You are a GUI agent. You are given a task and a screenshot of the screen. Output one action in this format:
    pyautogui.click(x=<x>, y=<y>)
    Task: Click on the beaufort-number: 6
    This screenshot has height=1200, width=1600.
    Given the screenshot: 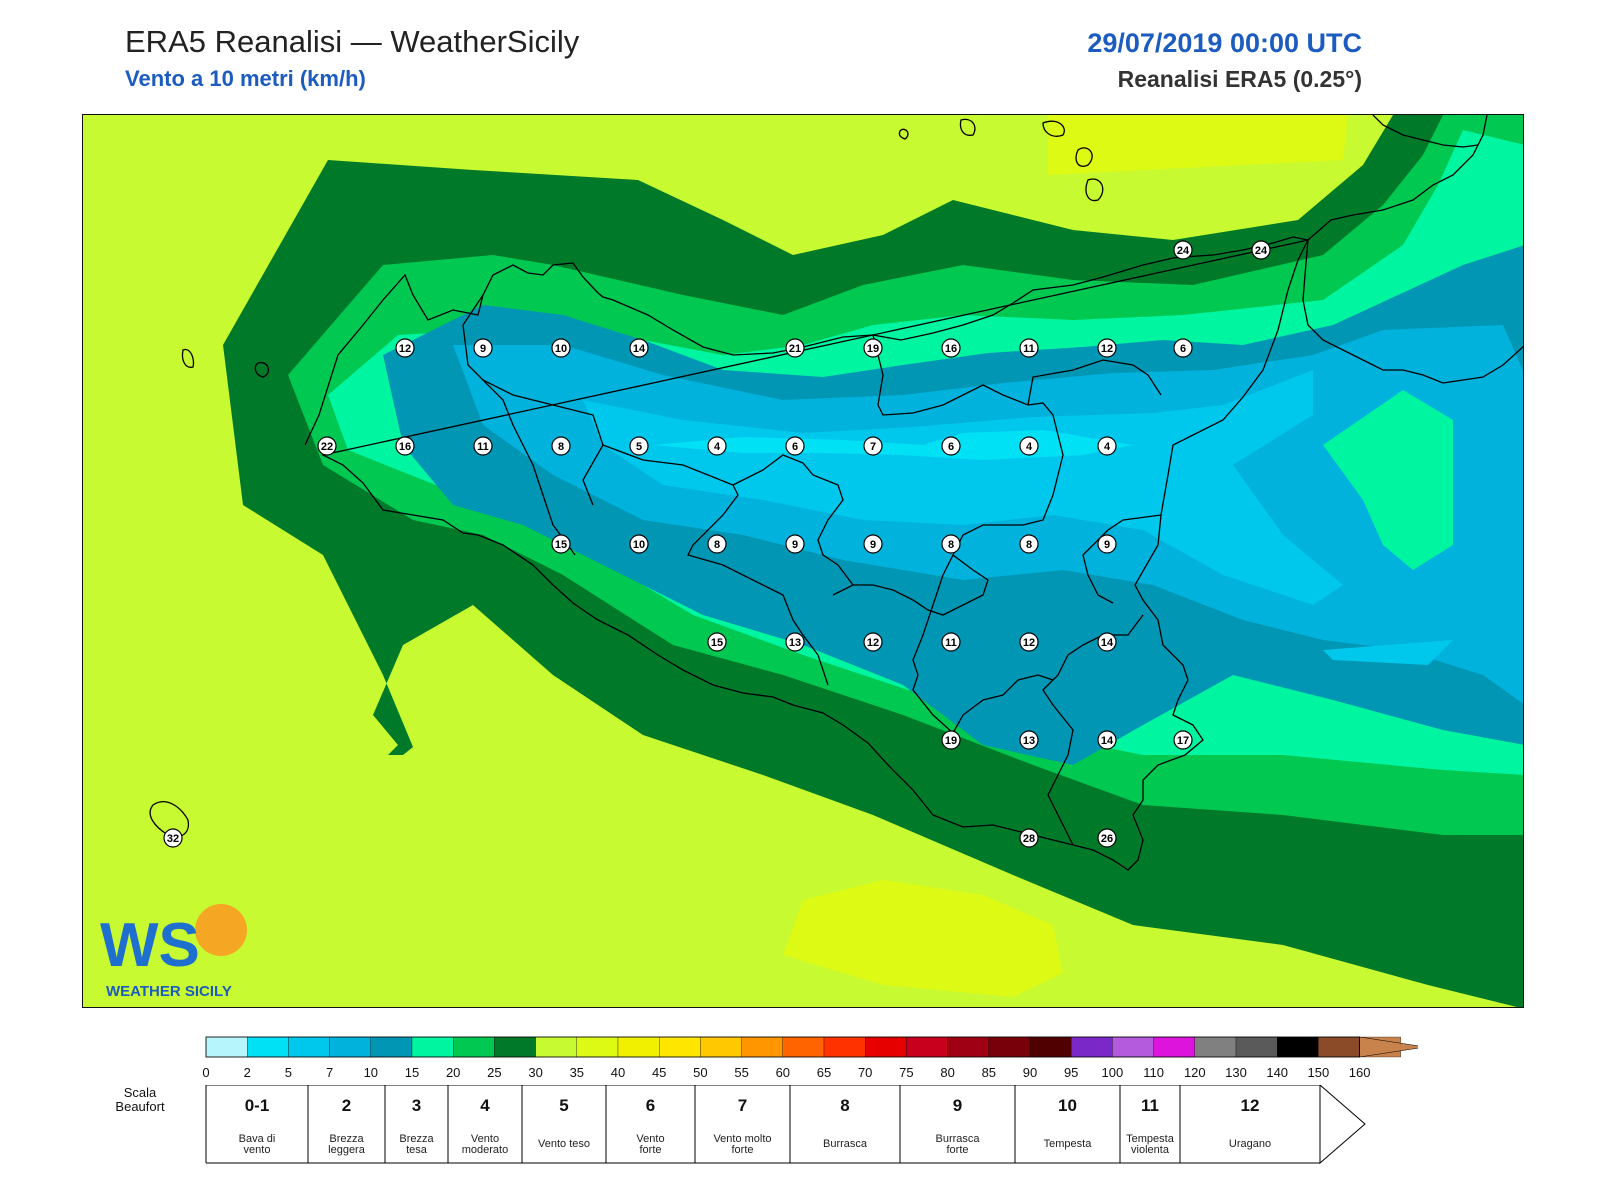 What is the action you would take?
    pyautogui.click(x=650, y=1105)
    